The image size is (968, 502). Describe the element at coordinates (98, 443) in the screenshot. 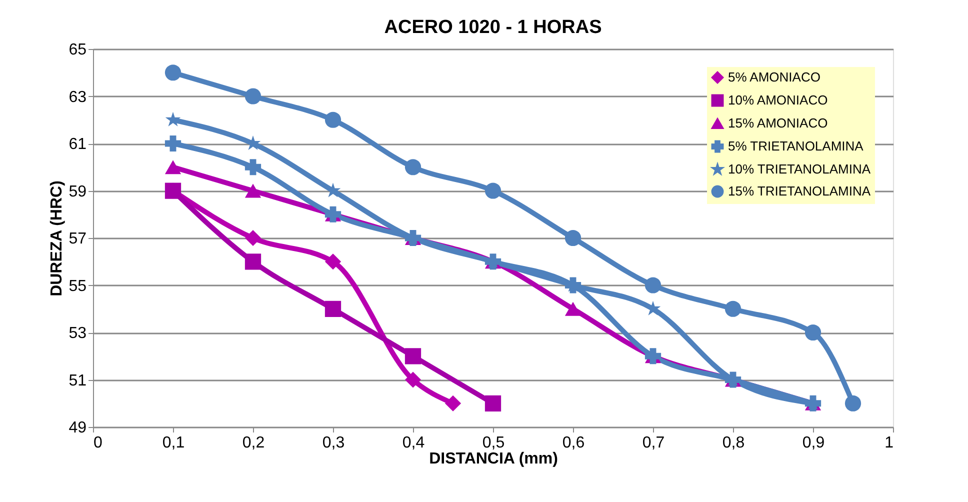

I see `x-tick-label: 0` at that location.